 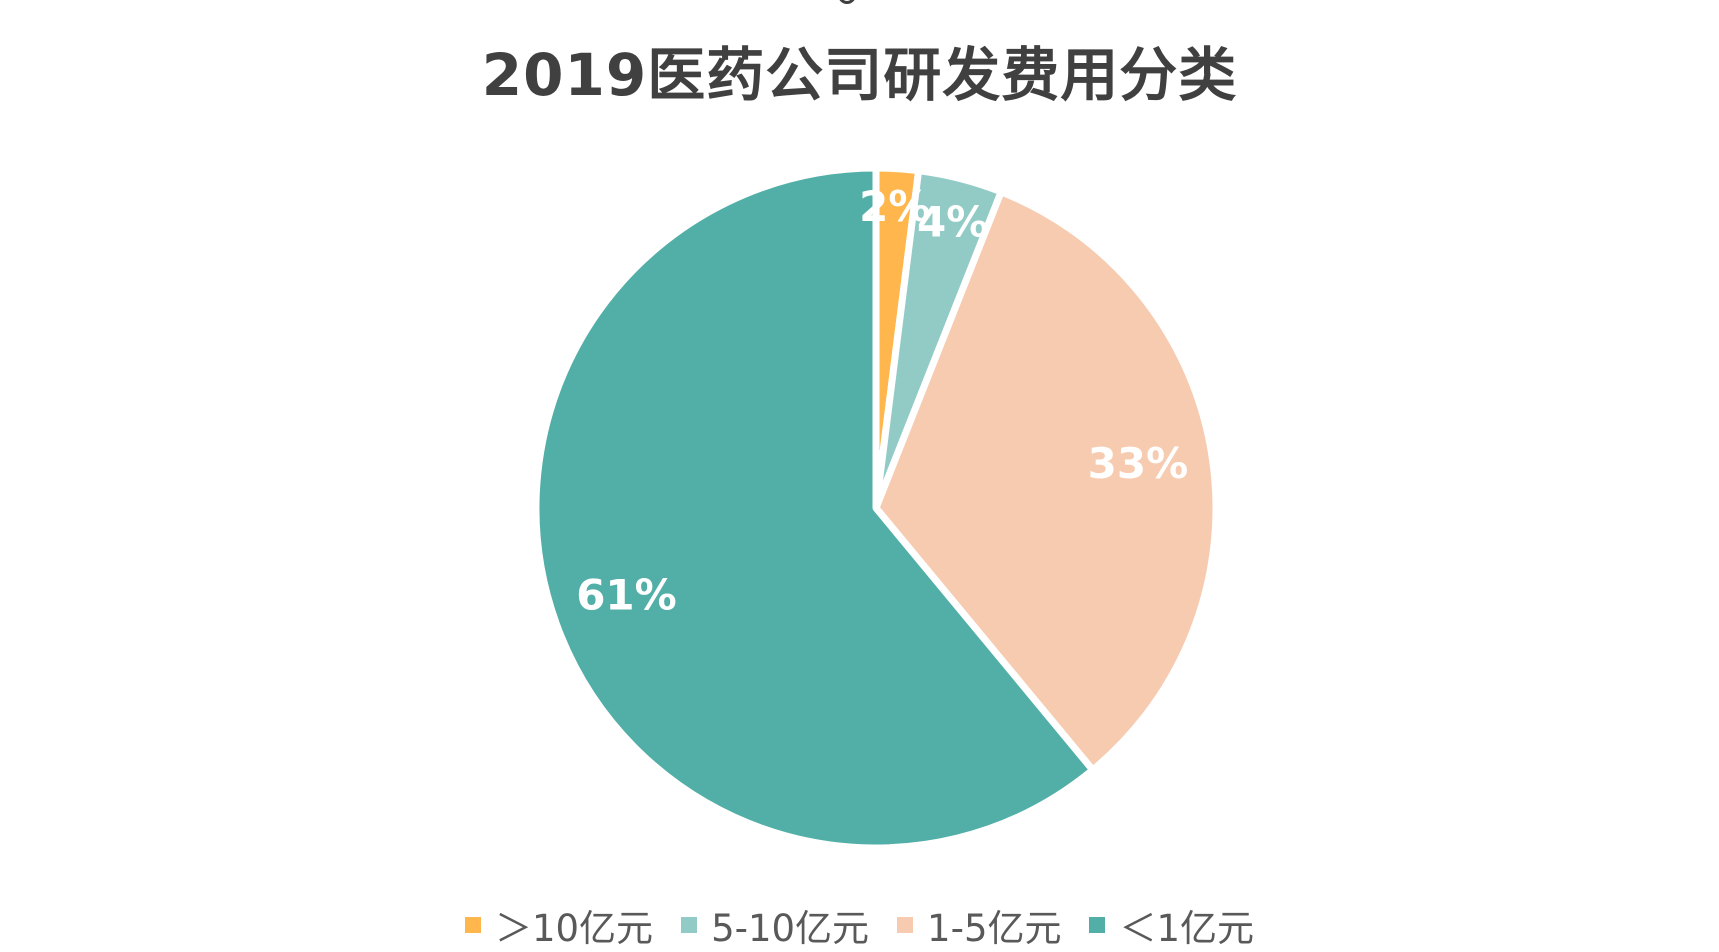 I want to click on legend-label-under-1: ＜1亿元, so click(x=1187, y=928).